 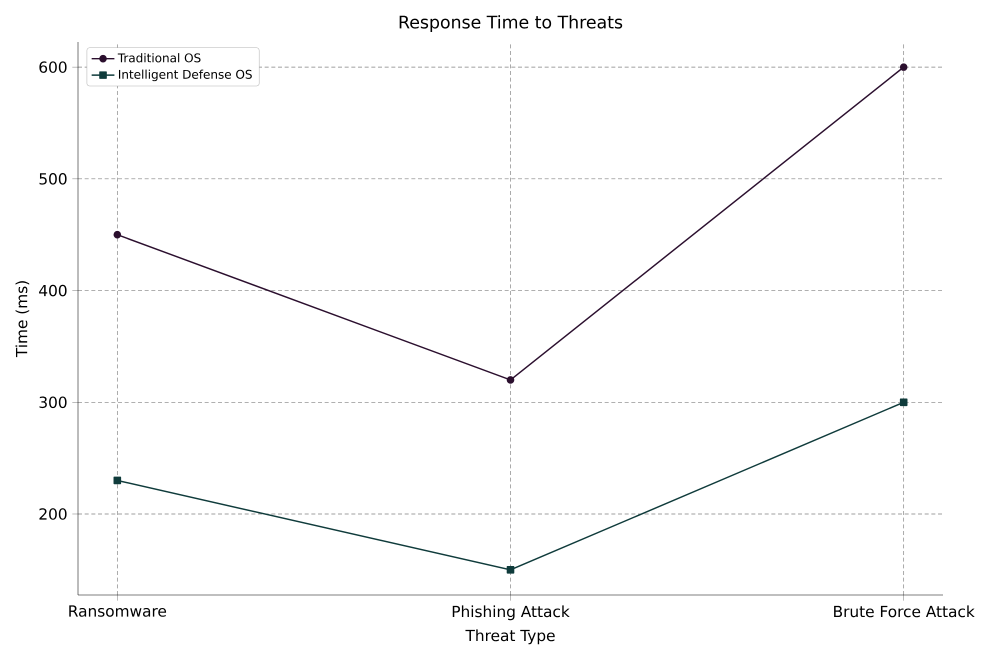 What do you see at coordinates (510, 637) in the screenshot?
I see `x-axis-title: Threat Type` at bounding box center [510, 637].